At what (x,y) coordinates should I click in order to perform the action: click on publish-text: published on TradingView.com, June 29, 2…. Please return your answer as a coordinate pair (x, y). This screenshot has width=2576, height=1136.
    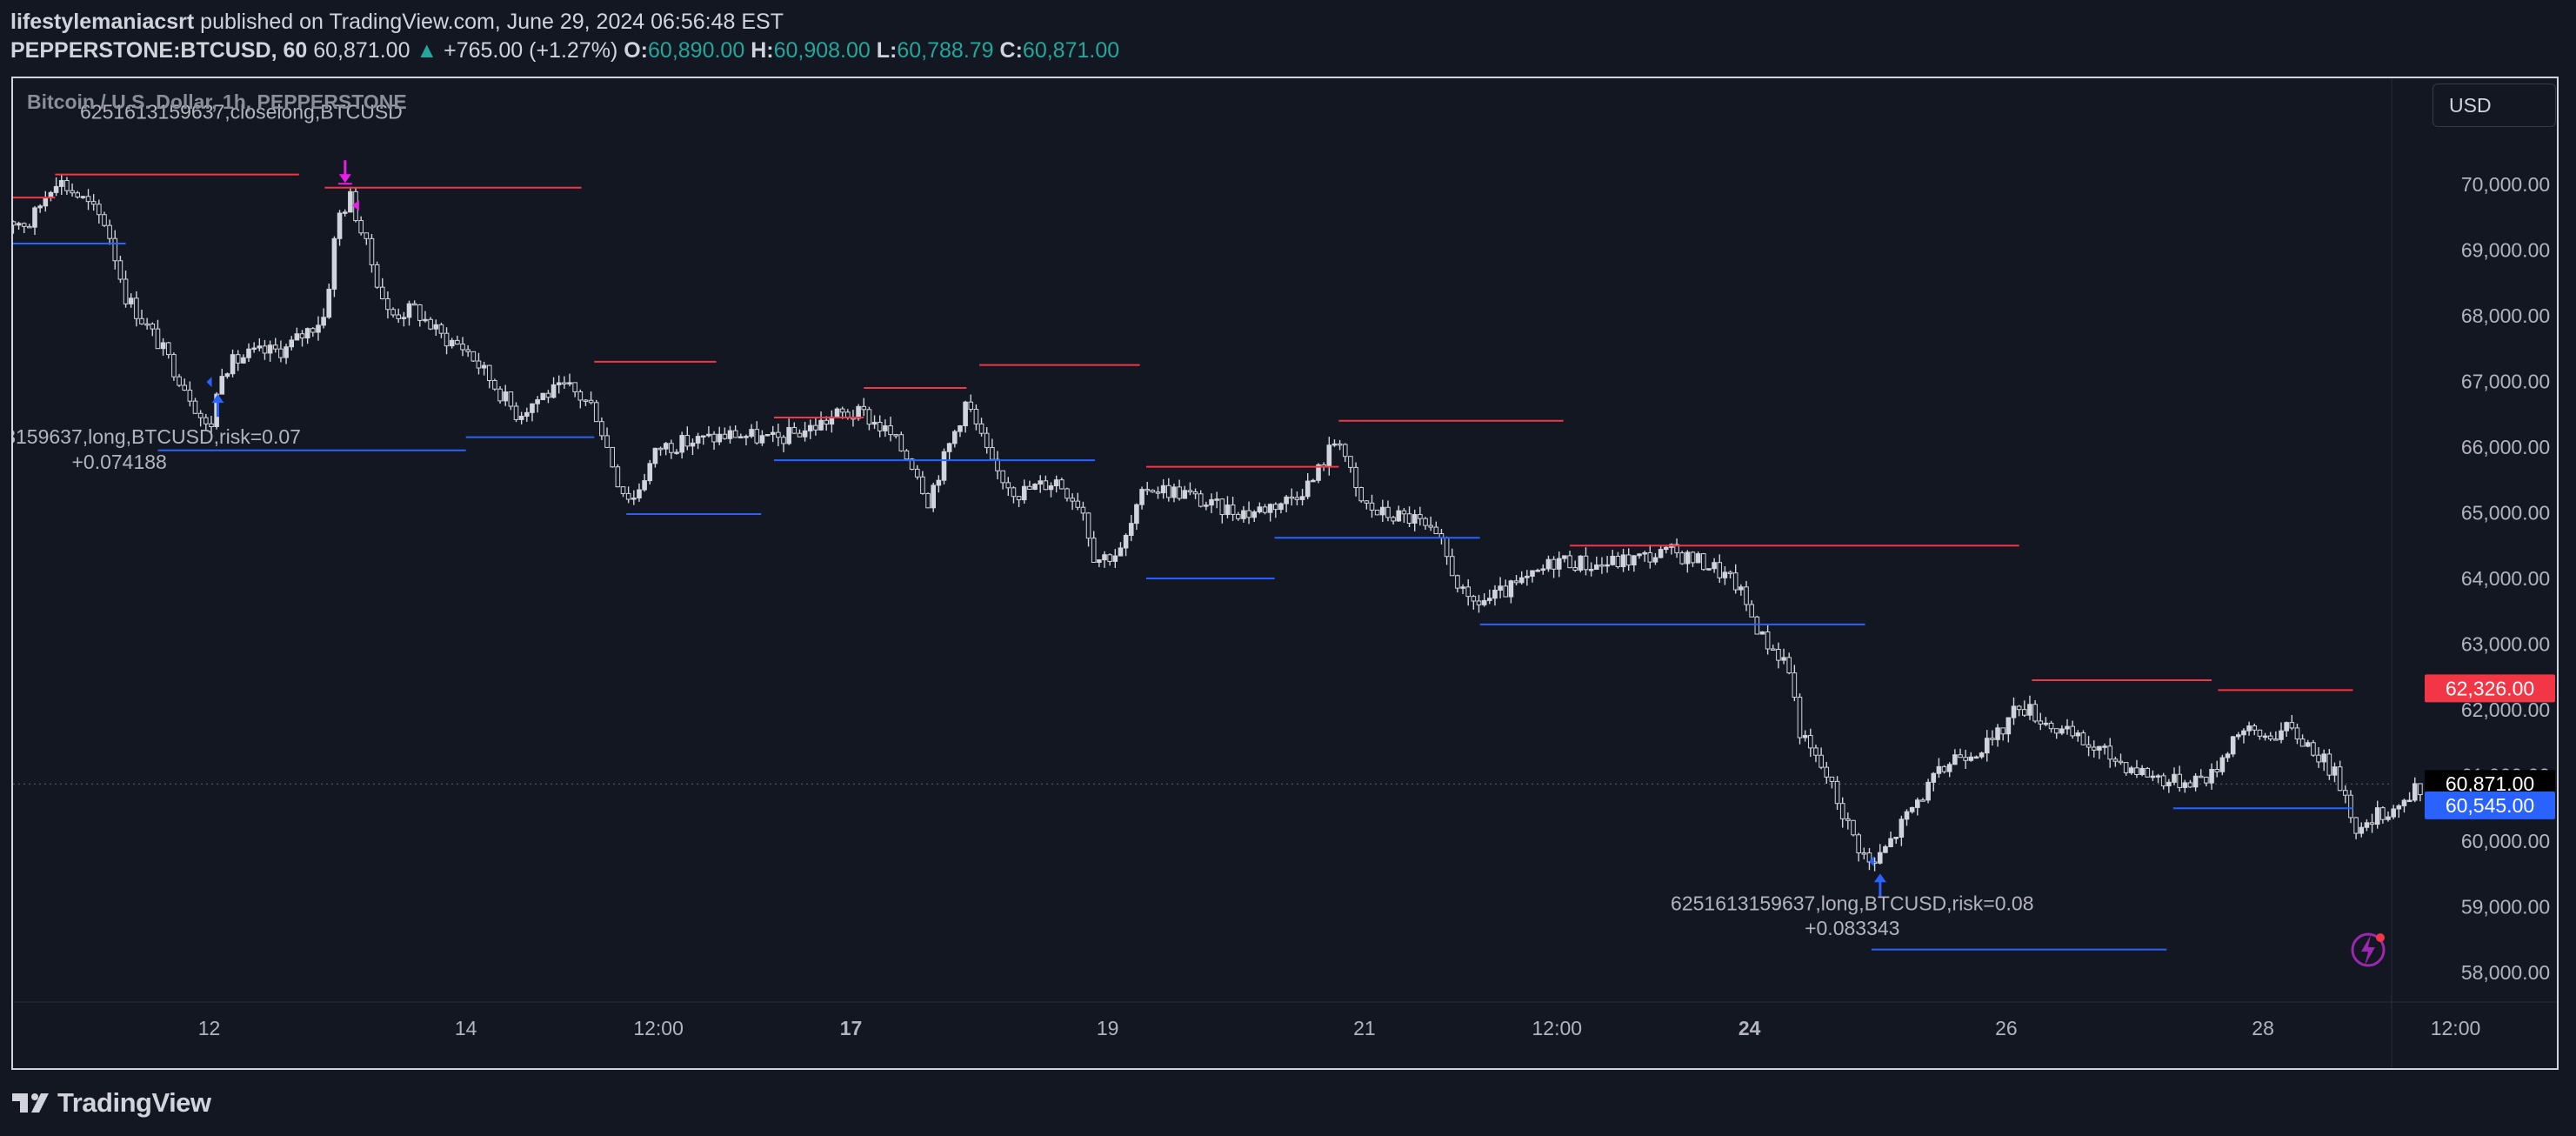
    Looking at the image, I should click on (489, 22).